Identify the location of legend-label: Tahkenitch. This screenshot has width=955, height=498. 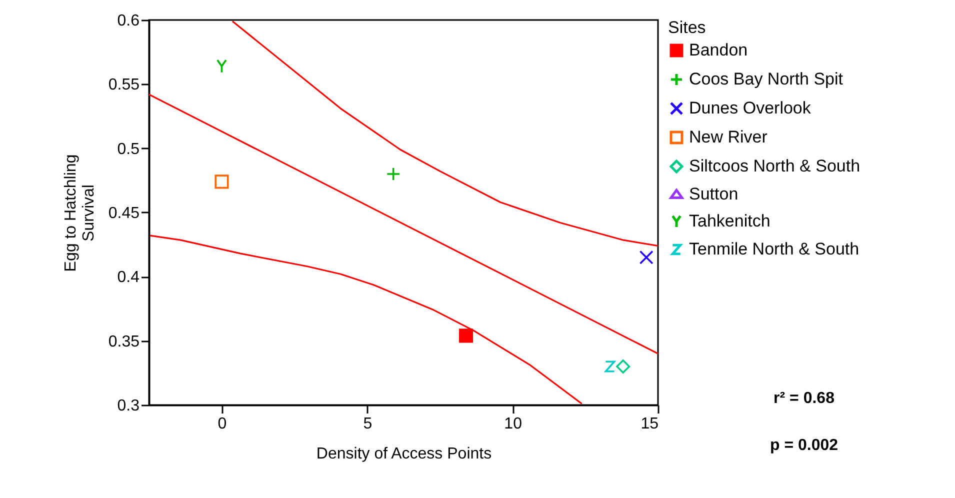
(729, 221).